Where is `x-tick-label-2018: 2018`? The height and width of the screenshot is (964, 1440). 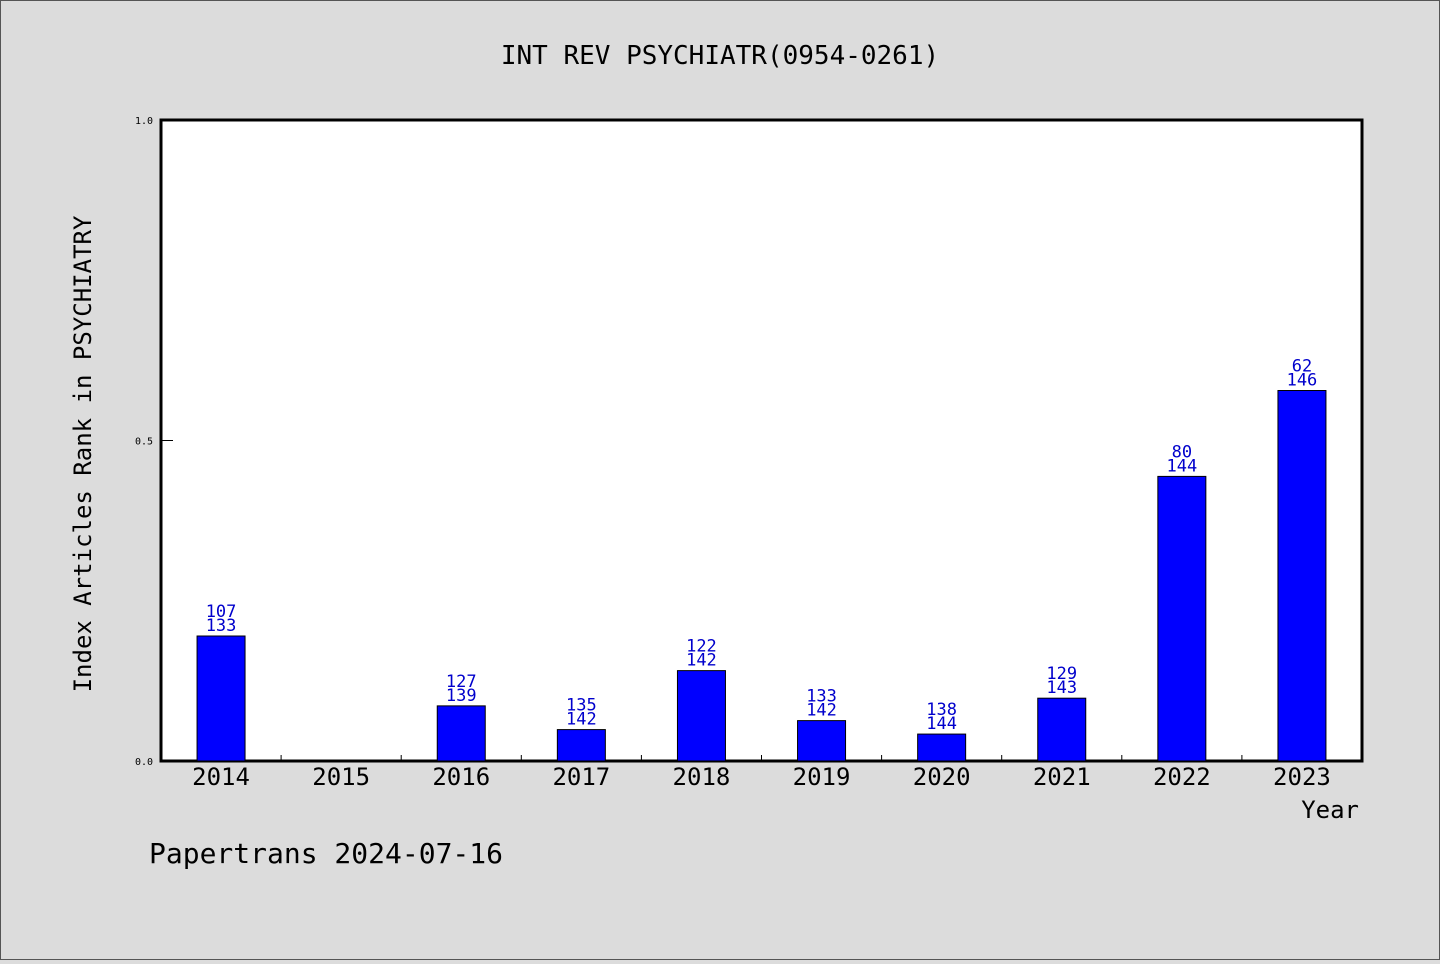
x-tick-label-2018: 2018 is located at coordinates (702, 777).